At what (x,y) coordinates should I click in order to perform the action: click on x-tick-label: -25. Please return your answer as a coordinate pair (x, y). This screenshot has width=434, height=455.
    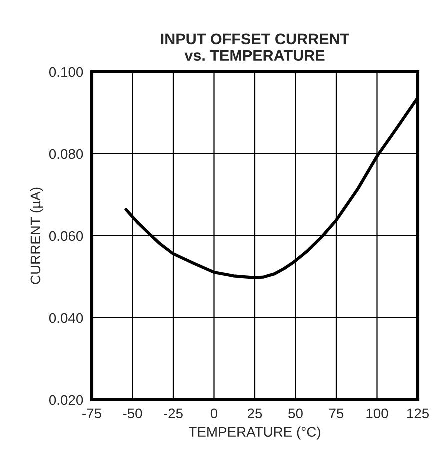
    Looking at the image, I should click on (173, 413).